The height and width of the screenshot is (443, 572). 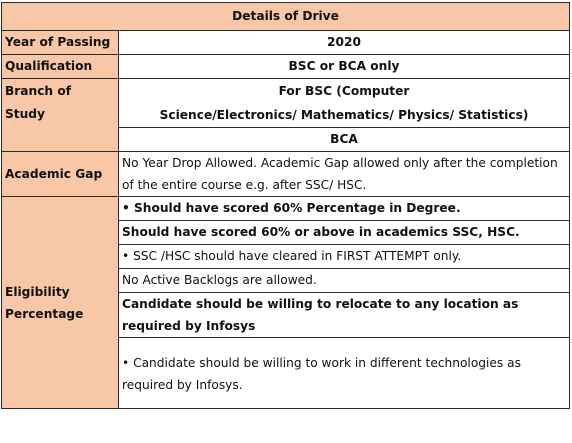 What do you see at coordinates (60, 302) in the screenshot?
I see `row-label-eligibility: Eligibility Percentage` at bounding box center [60, 302].